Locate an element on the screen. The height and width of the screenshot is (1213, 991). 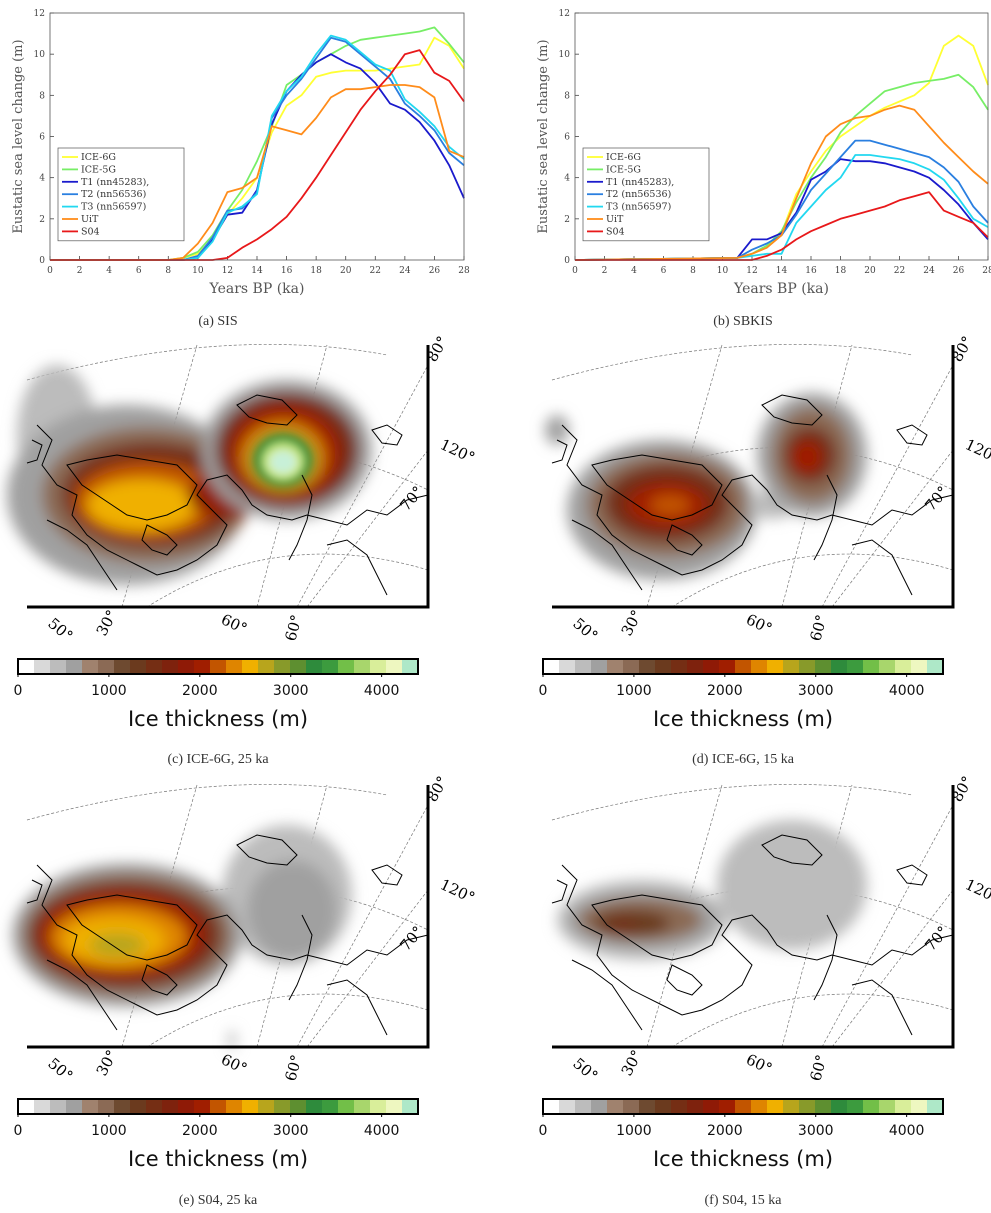
legend-entry: T1 (nn45283), is located at coordinates (115, 182).